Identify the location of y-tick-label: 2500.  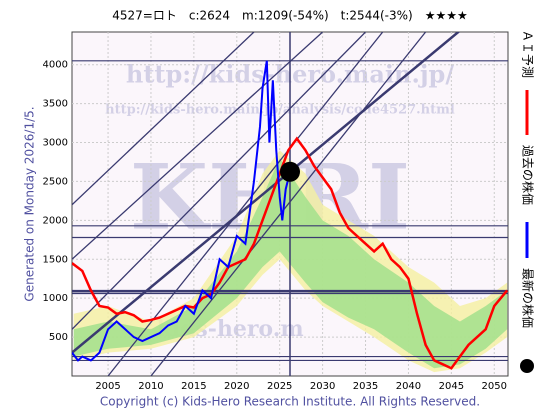
(55, 181).